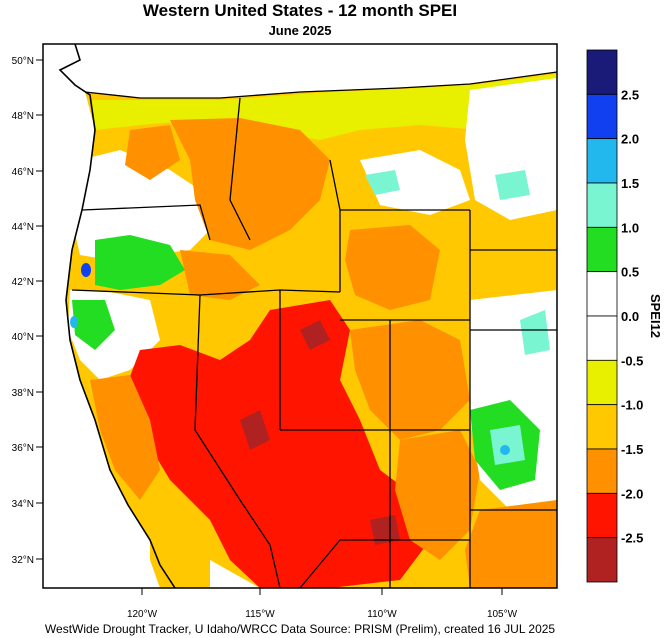 The width and height of the screenshot is (670, 638). Describe the element at coordinates (630, 139) in the screenshot. I see `colorbar-tick-label: 2.0` at that location.